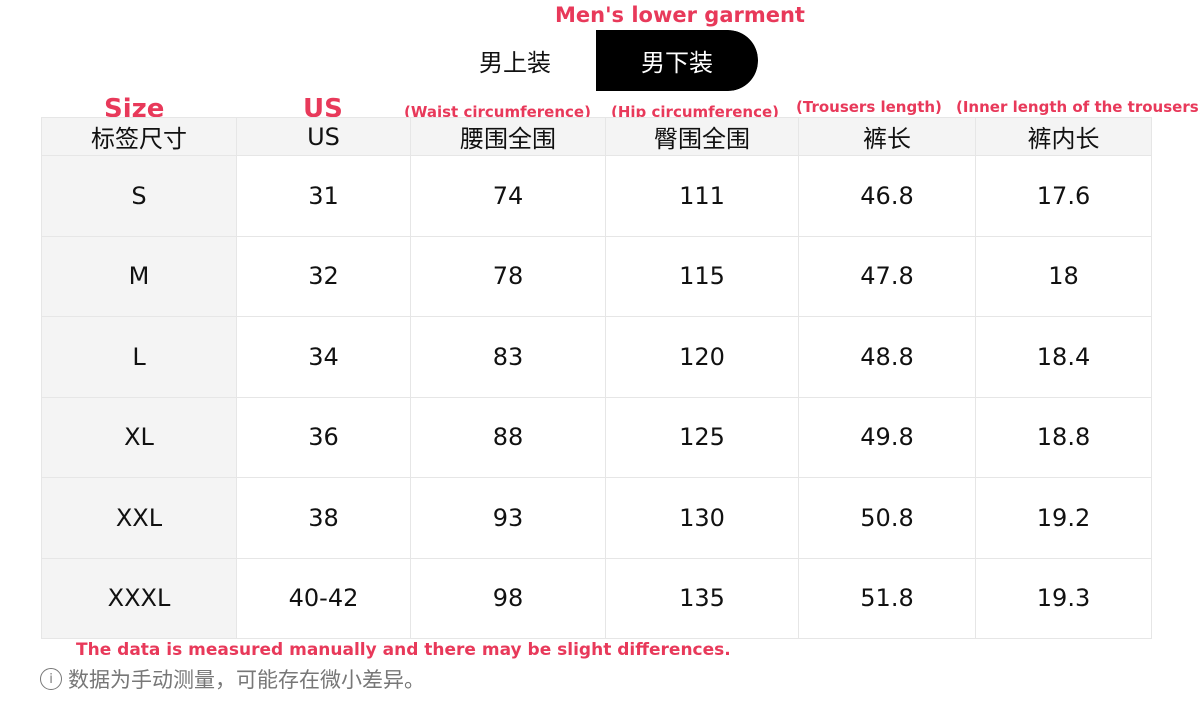  Describe the element at coordinates (1063, 276) in the screenshot. I see `table-cell: 18` at that location.